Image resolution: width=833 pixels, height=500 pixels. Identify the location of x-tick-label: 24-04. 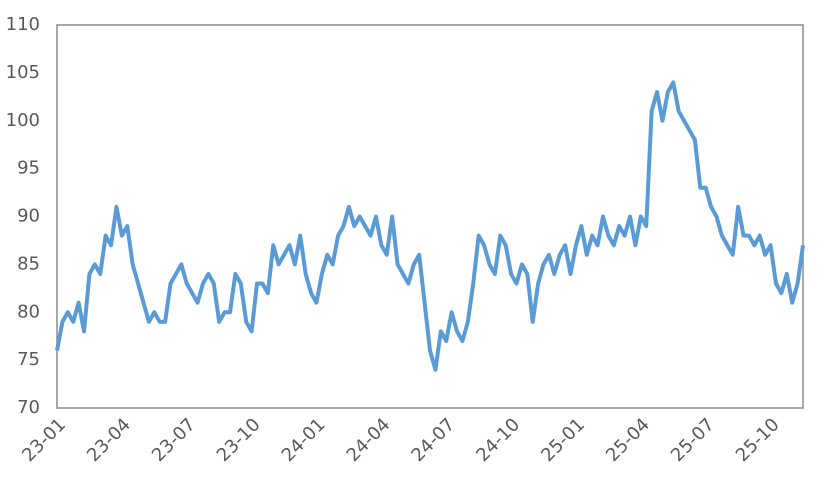
(369, 440).